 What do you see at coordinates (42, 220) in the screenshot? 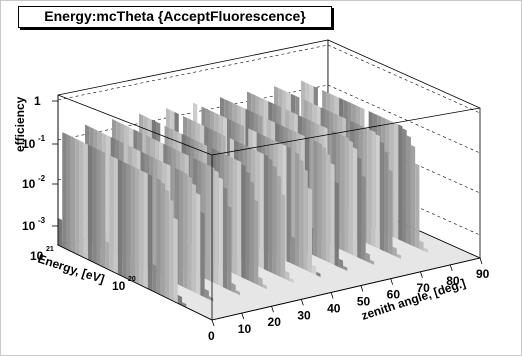
I see `z-tick-exponent: -3` at bounding box center [42, 220].